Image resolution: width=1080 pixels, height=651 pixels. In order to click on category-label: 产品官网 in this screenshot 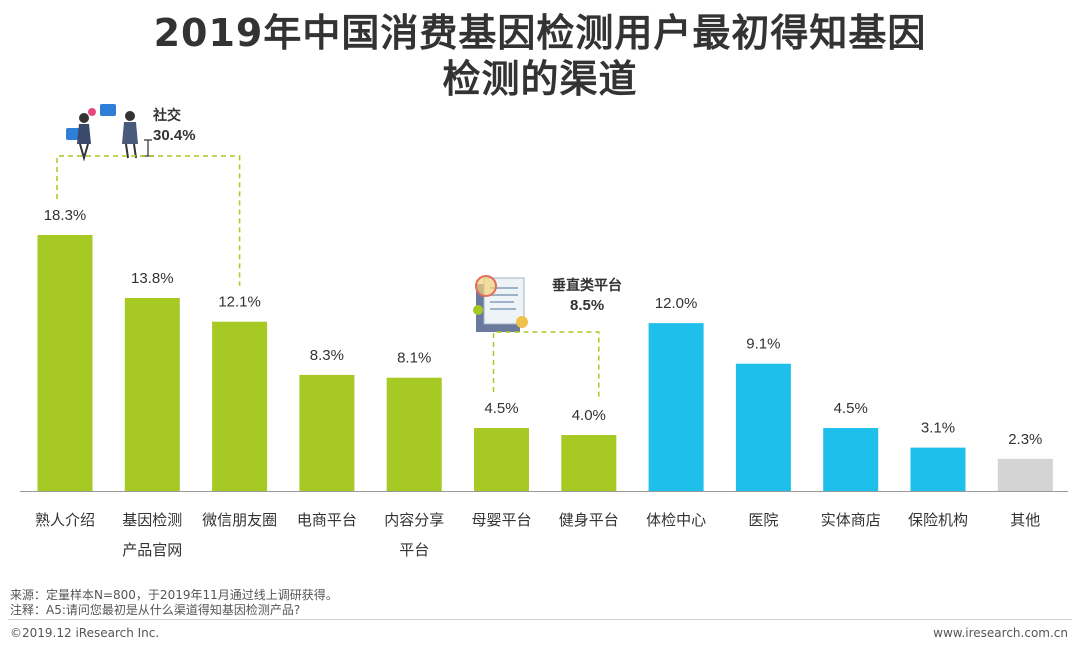, I will do `click(152, 550)`.